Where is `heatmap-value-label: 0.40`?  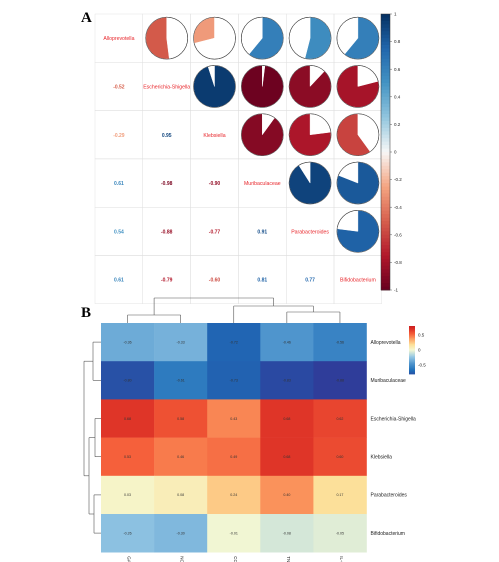
heatmap-value-label: 0.40 is located at coordinates (286, 495).